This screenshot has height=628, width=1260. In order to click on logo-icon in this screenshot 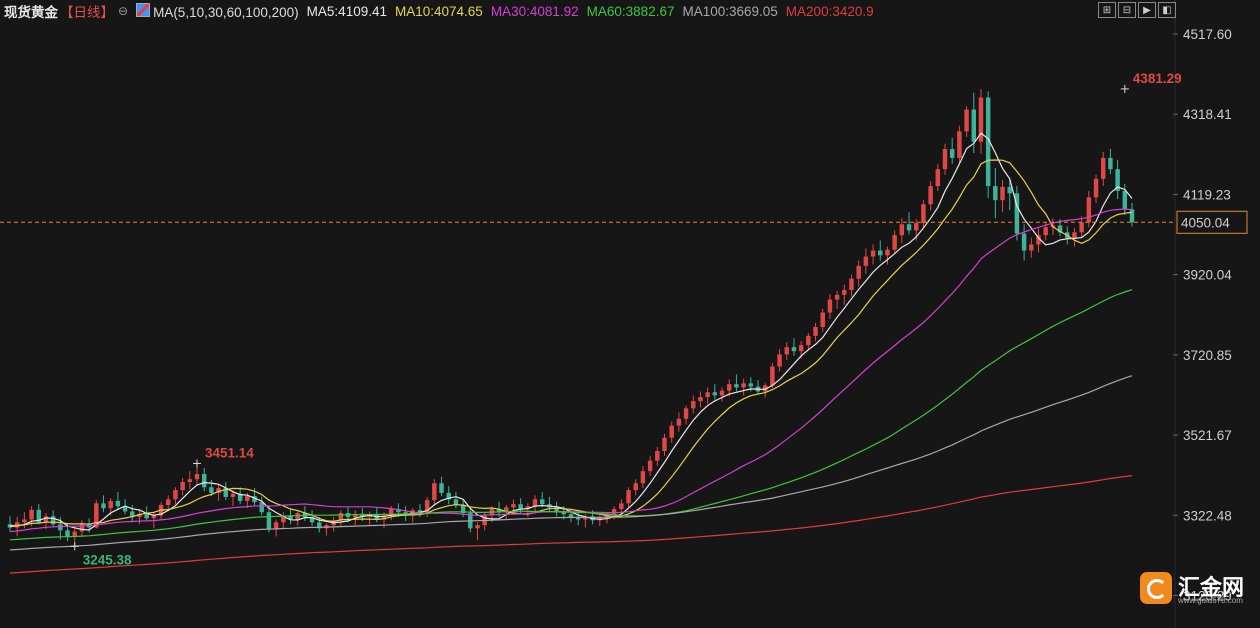, I will do `click(1156, 588)`.